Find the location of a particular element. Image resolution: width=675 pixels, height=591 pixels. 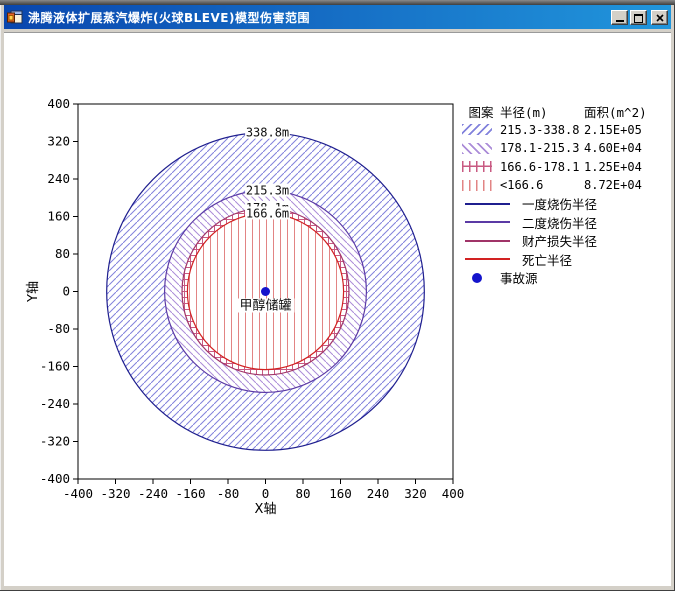

maximize-icon is located at coordinates (638, 18).